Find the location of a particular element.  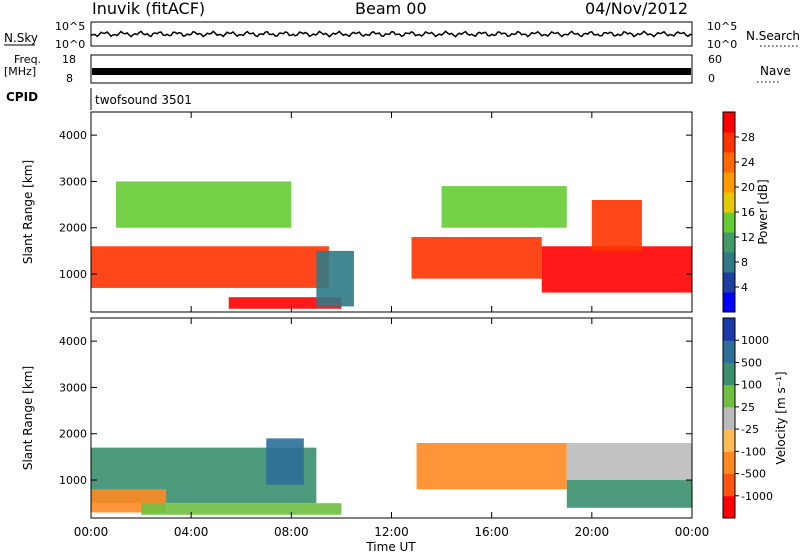

colorbar-tick-label: -1000 is located at coordinates (757, 496).